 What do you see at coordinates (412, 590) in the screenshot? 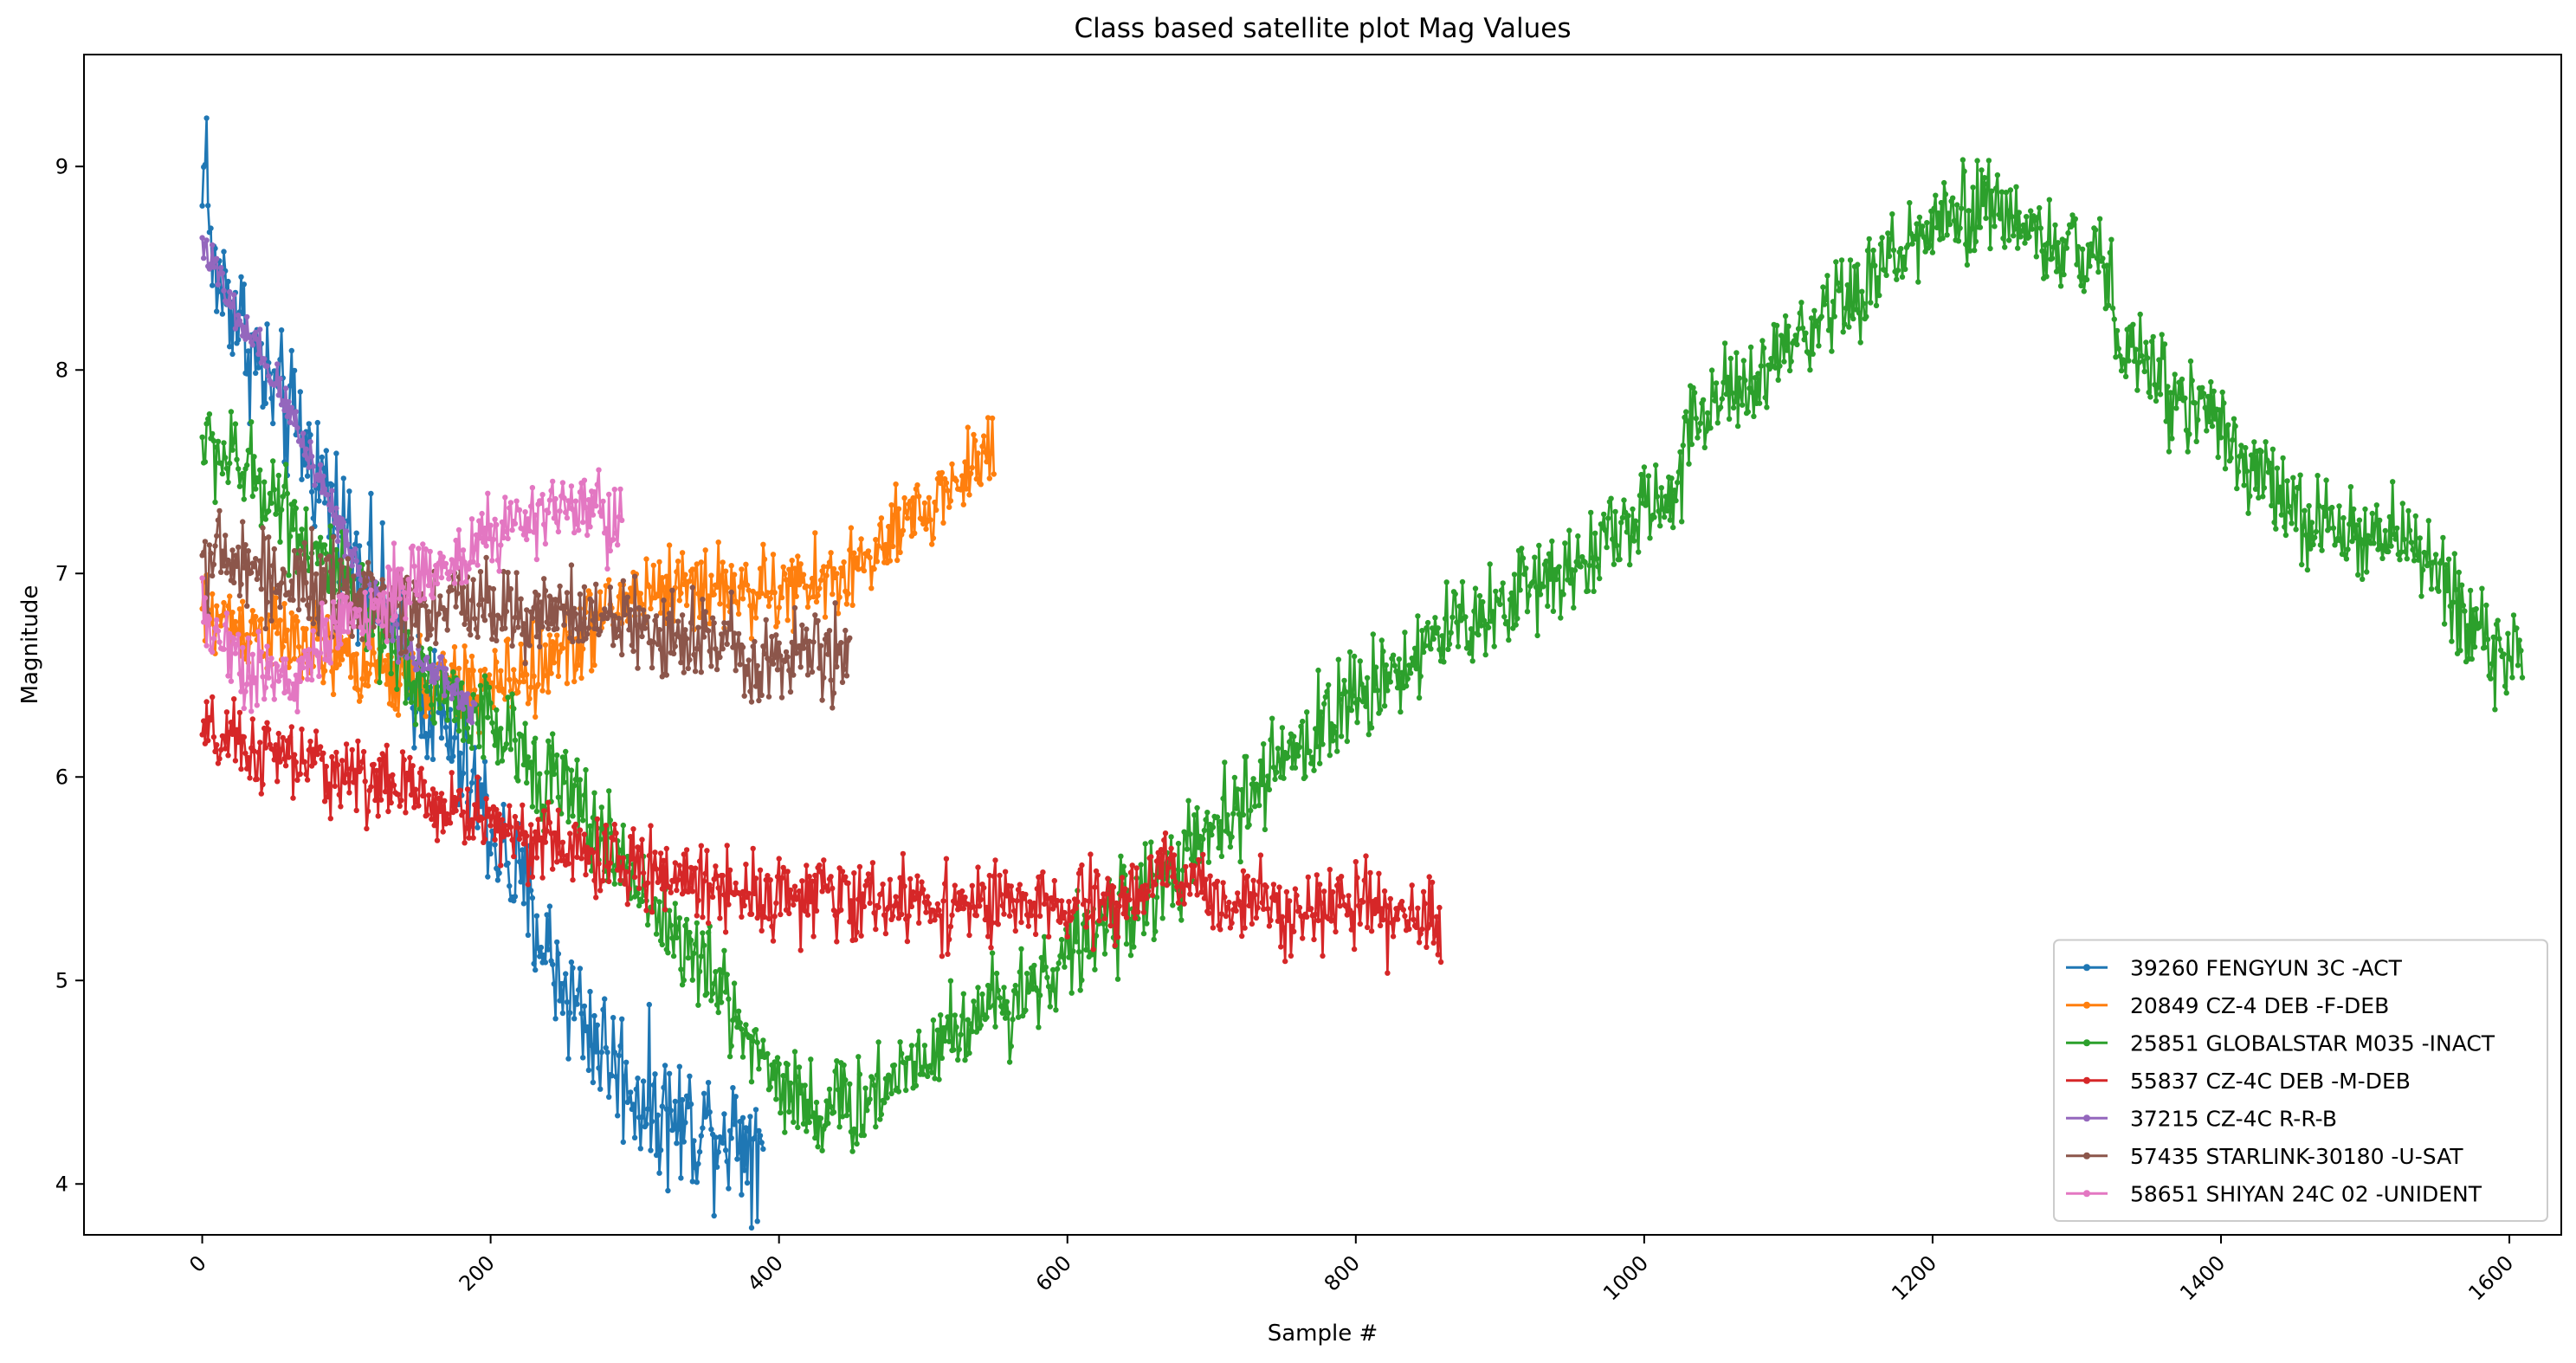
I see `series-markers` at bounding box center [412, 590].